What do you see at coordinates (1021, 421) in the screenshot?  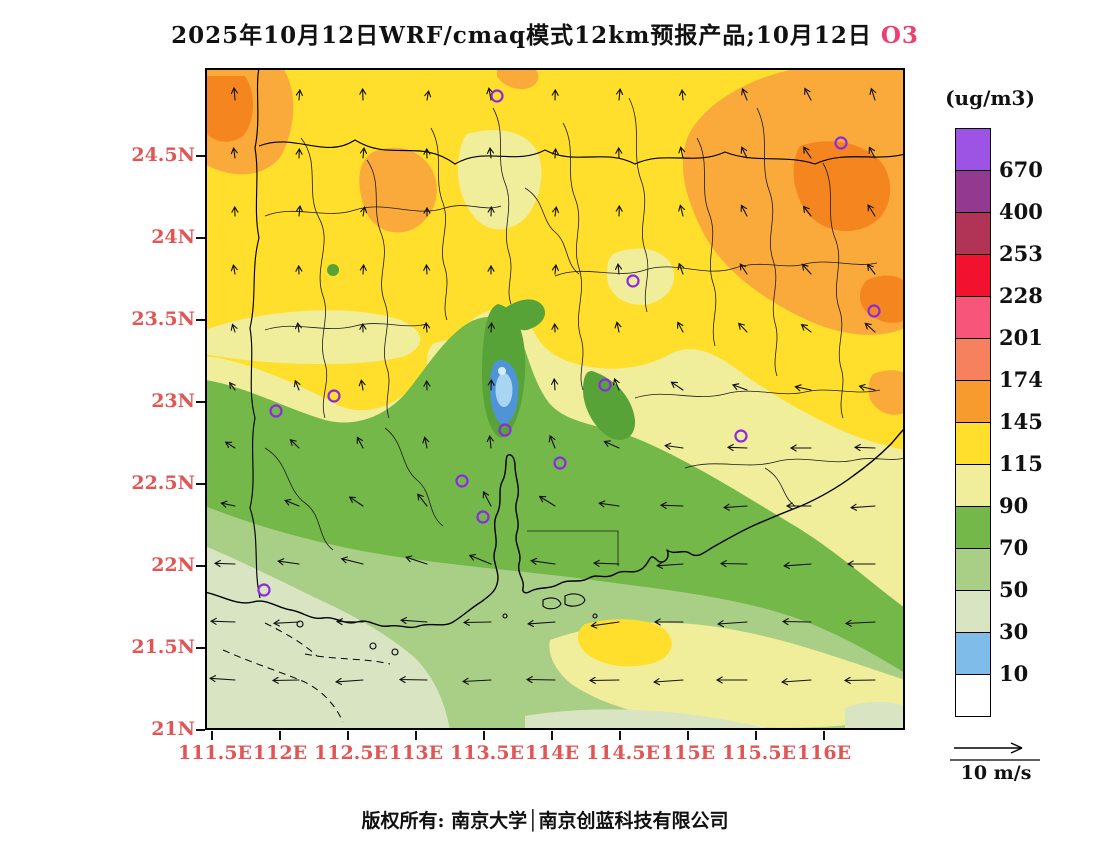 I see `colorbar-tick-label: 145` at bounding box center [1021, 421].